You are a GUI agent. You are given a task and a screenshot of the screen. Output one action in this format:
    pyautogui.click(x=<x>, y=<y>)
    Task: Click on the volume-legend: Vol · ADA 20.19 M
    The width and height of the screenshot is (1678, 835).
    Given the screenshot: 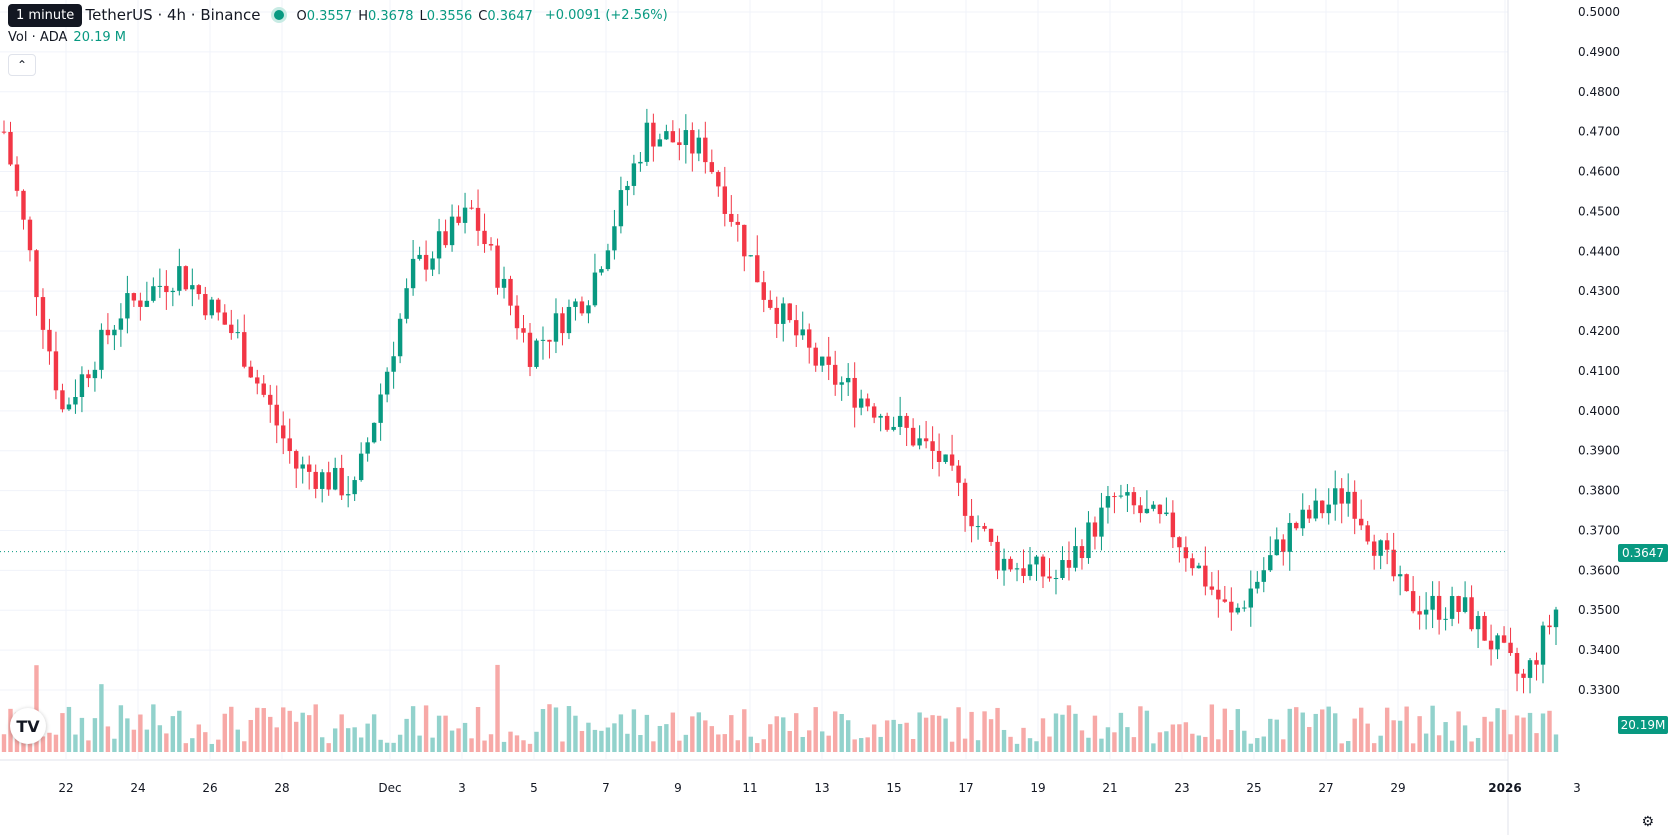 What is the action you would take?
    pyautogui.click(x=67, y=37)
    